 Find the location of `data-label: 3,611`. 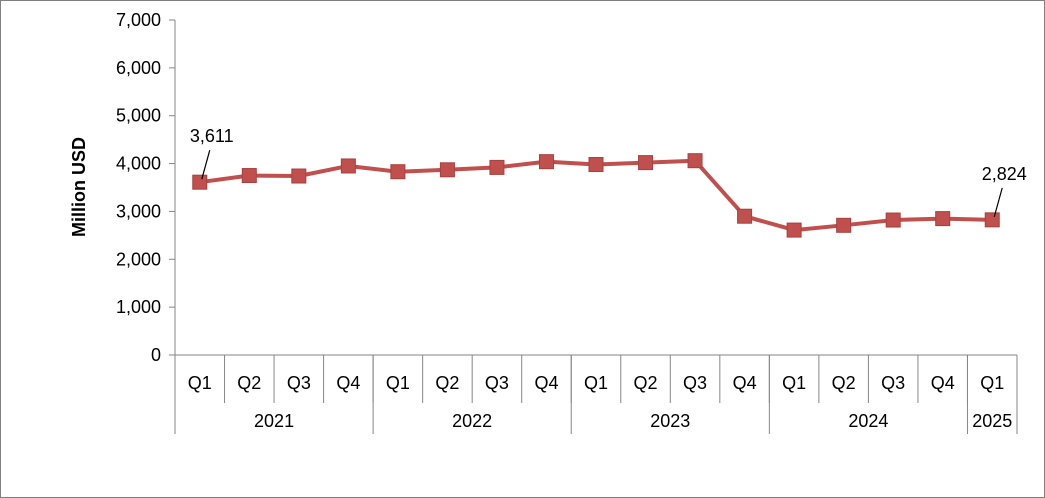

data-label: 3,611 is located at coordinates (212, 136).